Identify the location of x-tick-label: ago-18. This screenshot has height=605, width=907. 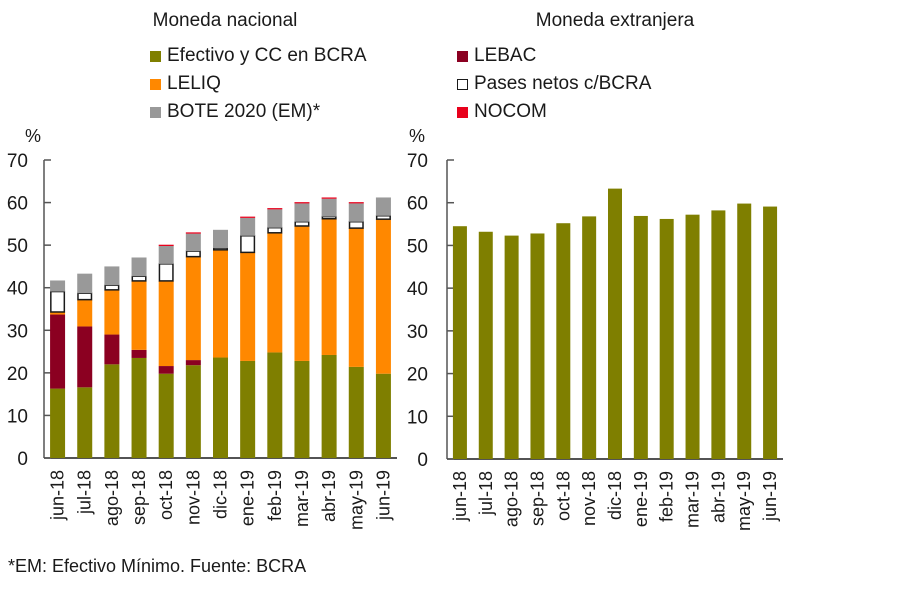
(112, 498).